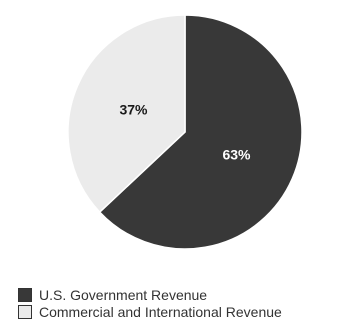  I want to click on legend-swatch-us-government, so click(25, 295).